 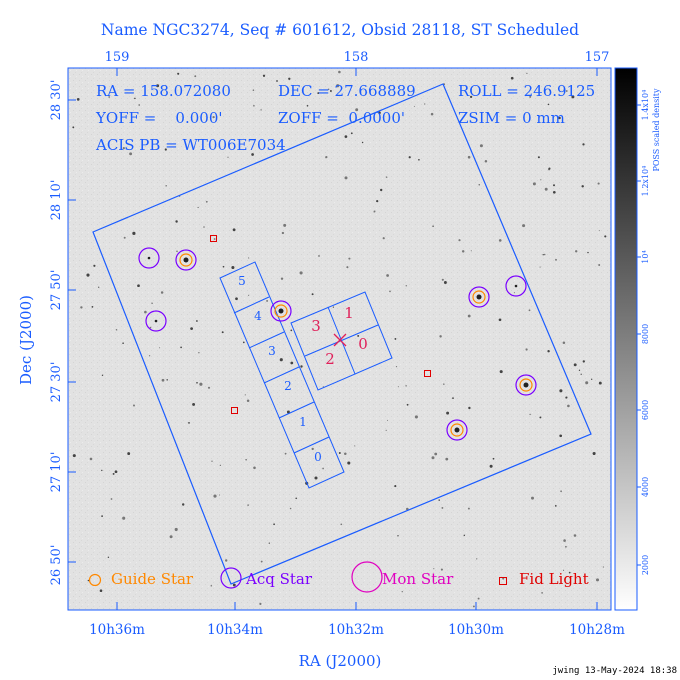 I want to click on ccd-i-label-2: 2, so click(x=330, y=359).